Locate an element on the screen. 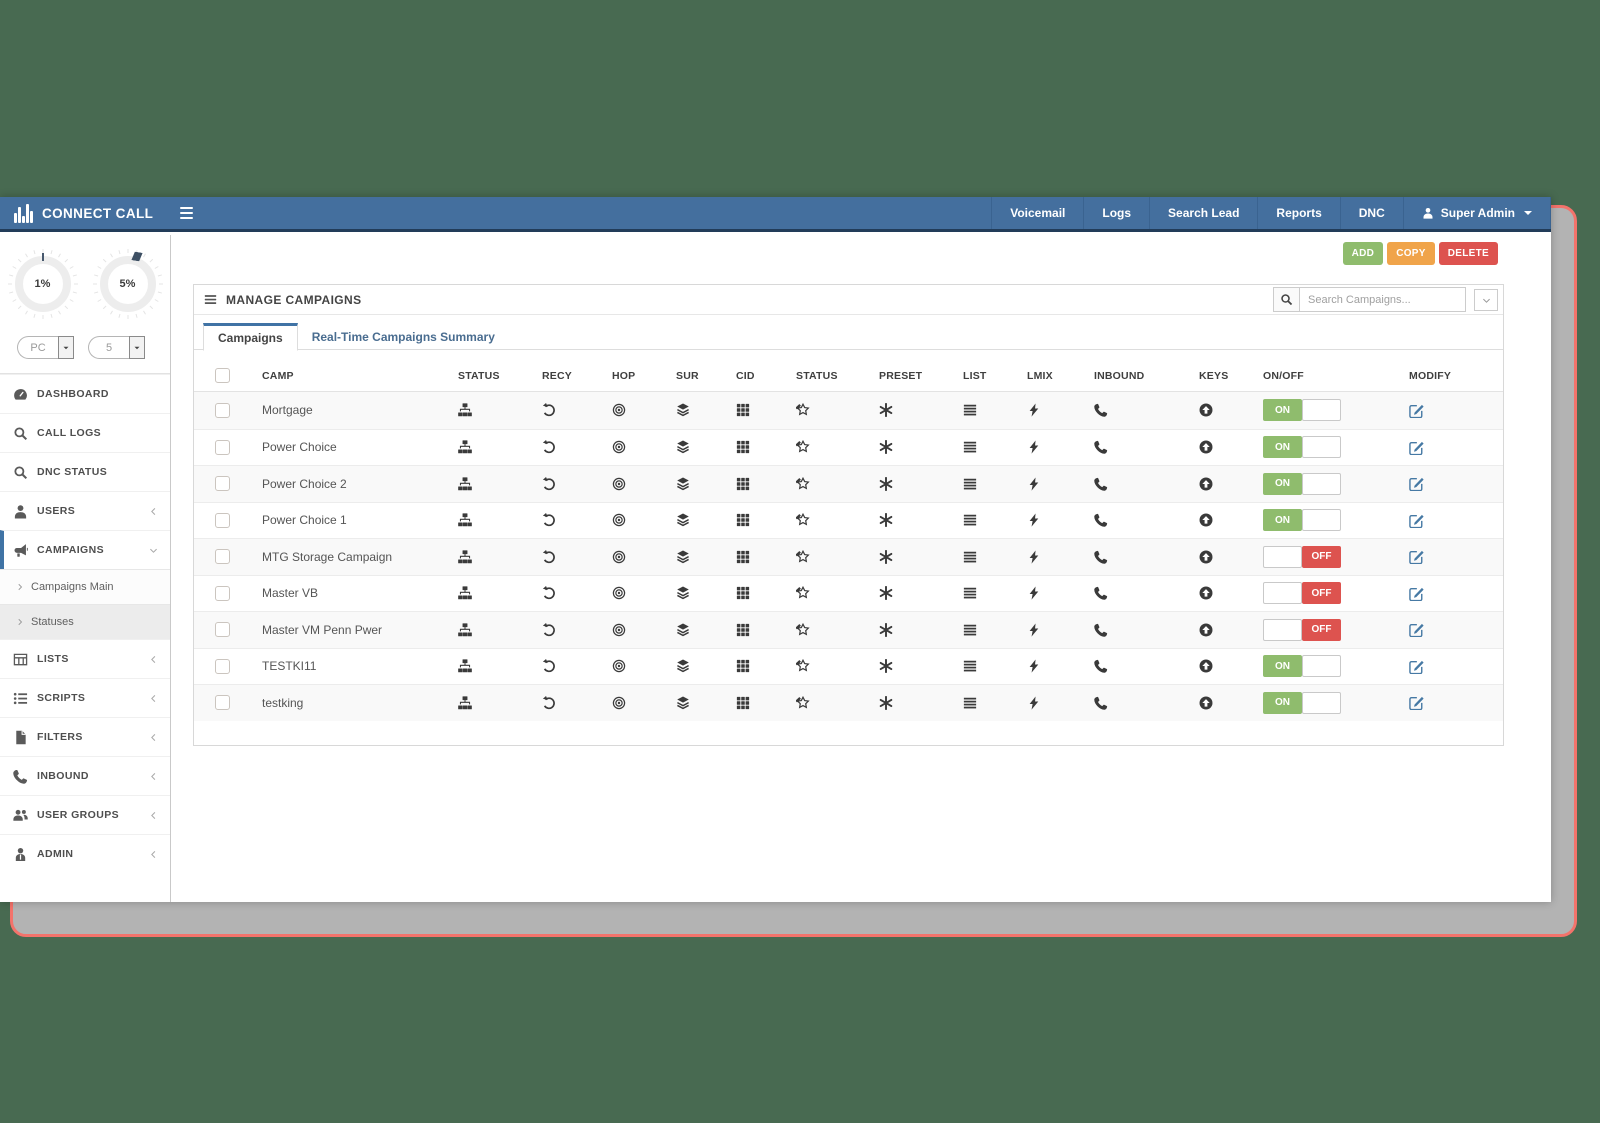  bullseye-icon is located at coordinates (619, 557).